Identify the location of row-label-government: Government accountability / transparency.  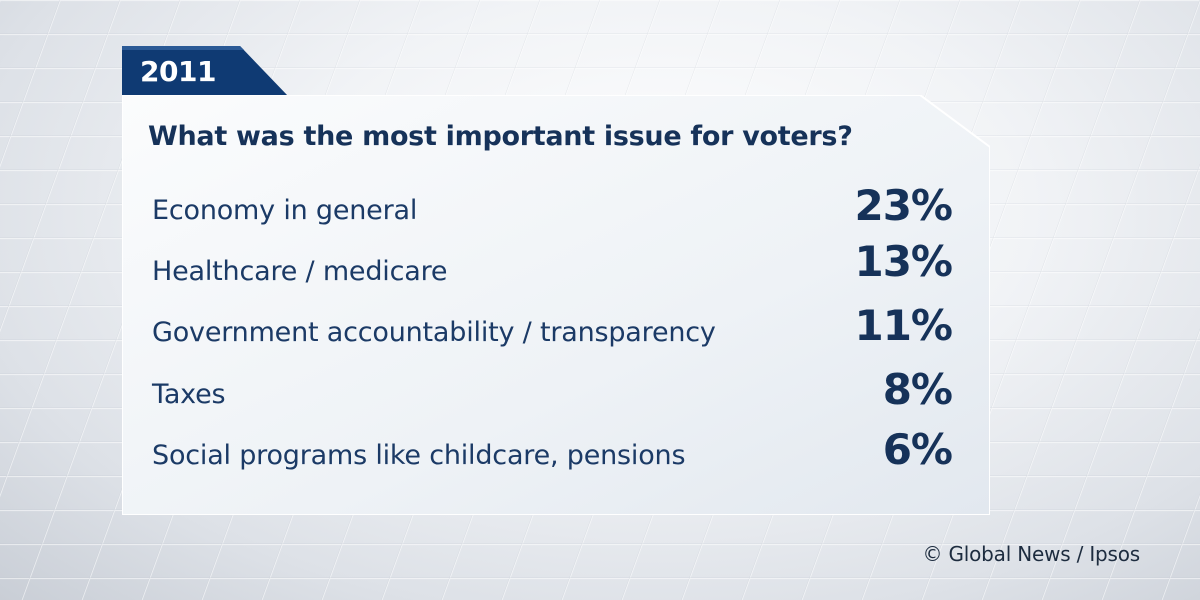
(434, 332).